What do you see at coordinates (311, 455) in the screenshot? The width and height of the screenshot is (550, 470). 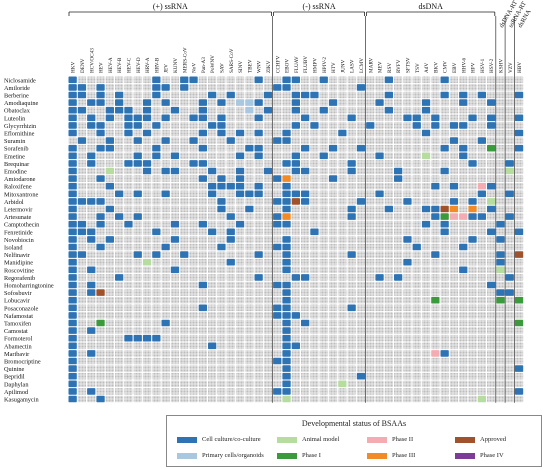 I see `legend-label-phase1: Phase I` at bounding box center [311, 455].